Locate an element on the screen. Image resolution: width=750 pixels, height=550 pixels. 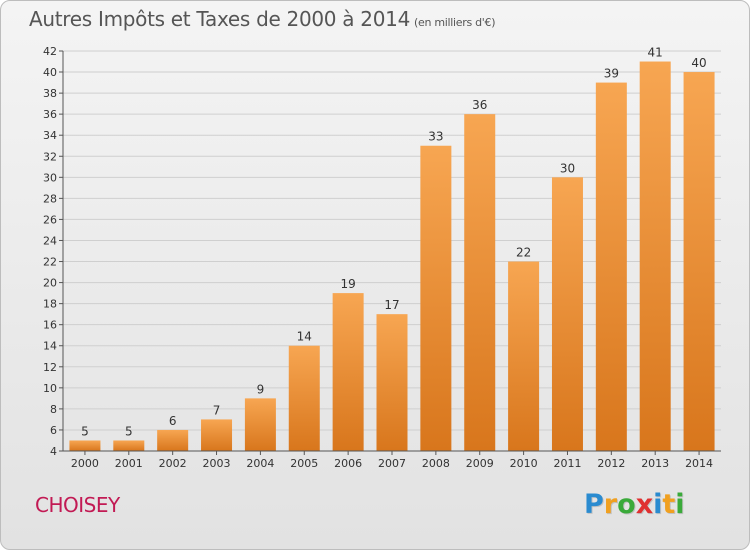
y-tick-label: 40 is located at coordinates (50, 72).